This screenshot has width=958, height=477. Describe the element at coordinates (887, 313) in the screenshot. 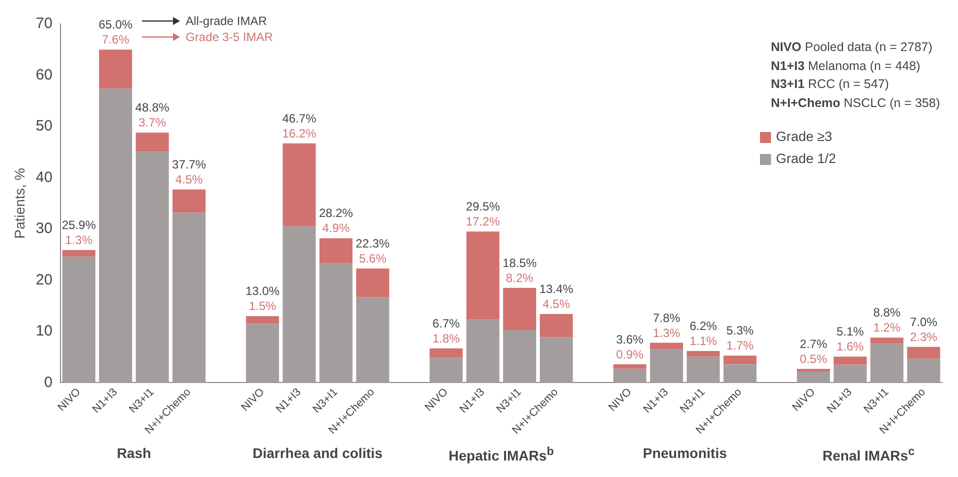

I see `total-label: 8.8%` at that location.